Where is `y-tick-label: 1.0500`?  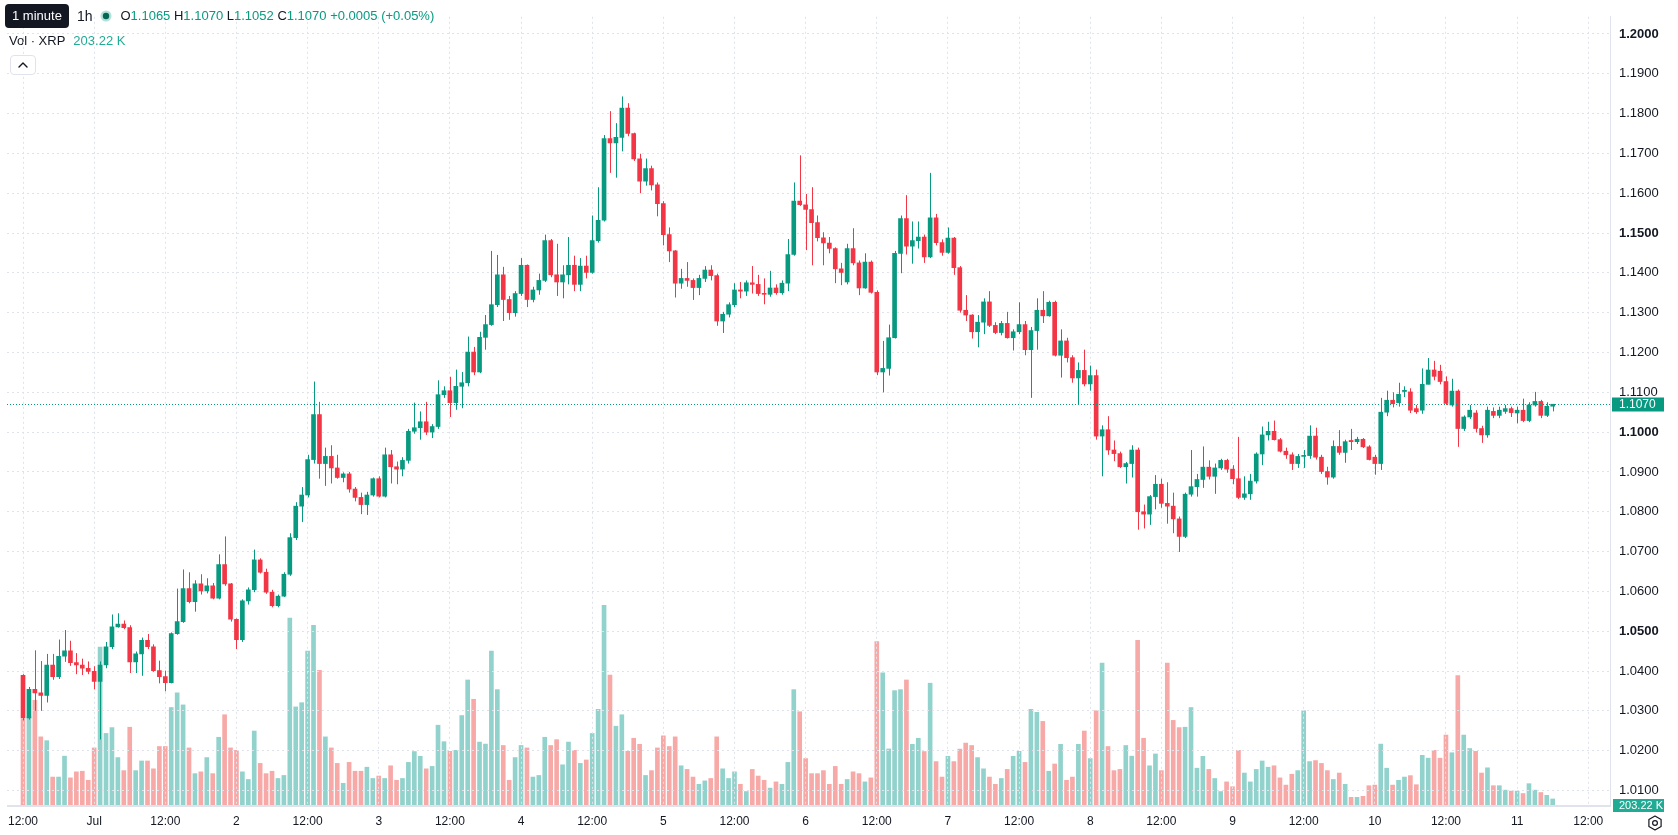 y-tick-label: 1.0500 is located at coordinates (1639, 630).